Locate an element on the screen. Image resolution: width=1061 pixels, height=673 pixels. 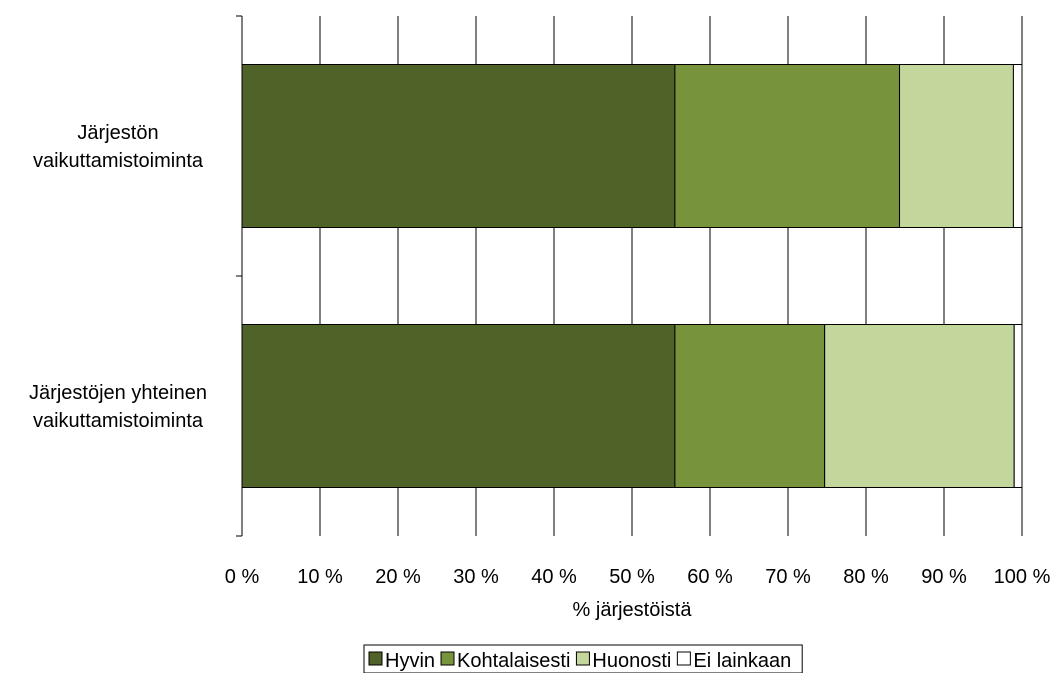
x-tick-label: 50 % is located at coordinates (632, 577).